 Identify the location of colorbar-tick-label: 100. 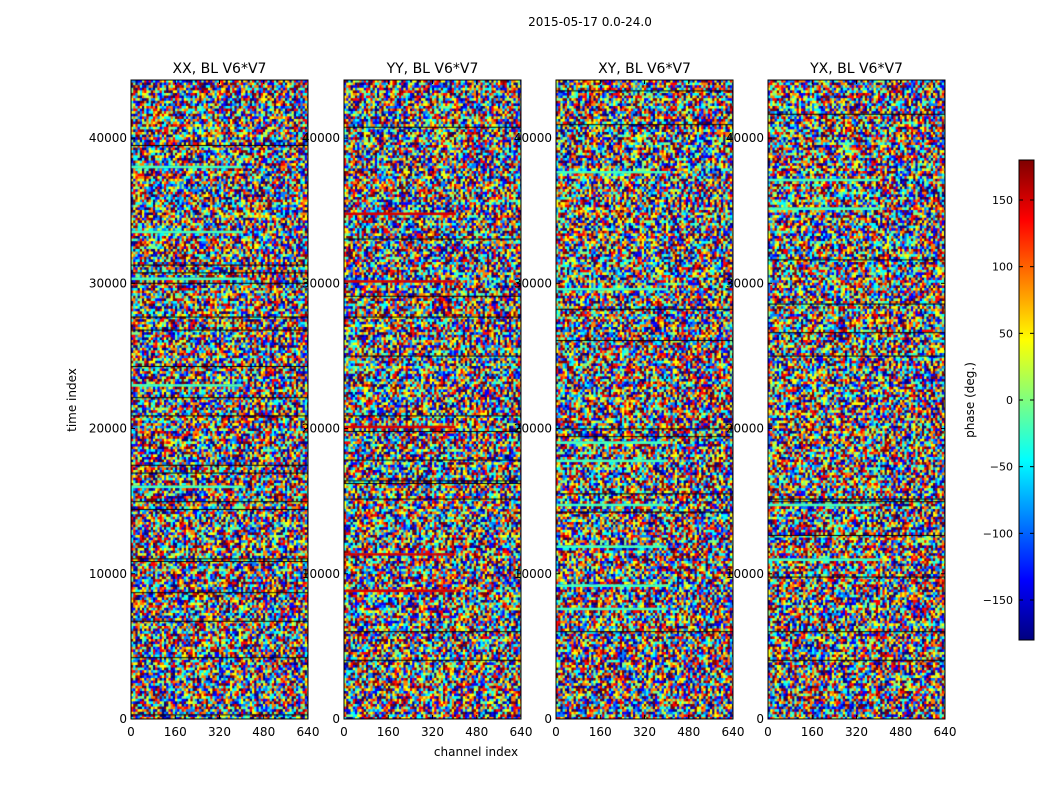
(1002, 267).